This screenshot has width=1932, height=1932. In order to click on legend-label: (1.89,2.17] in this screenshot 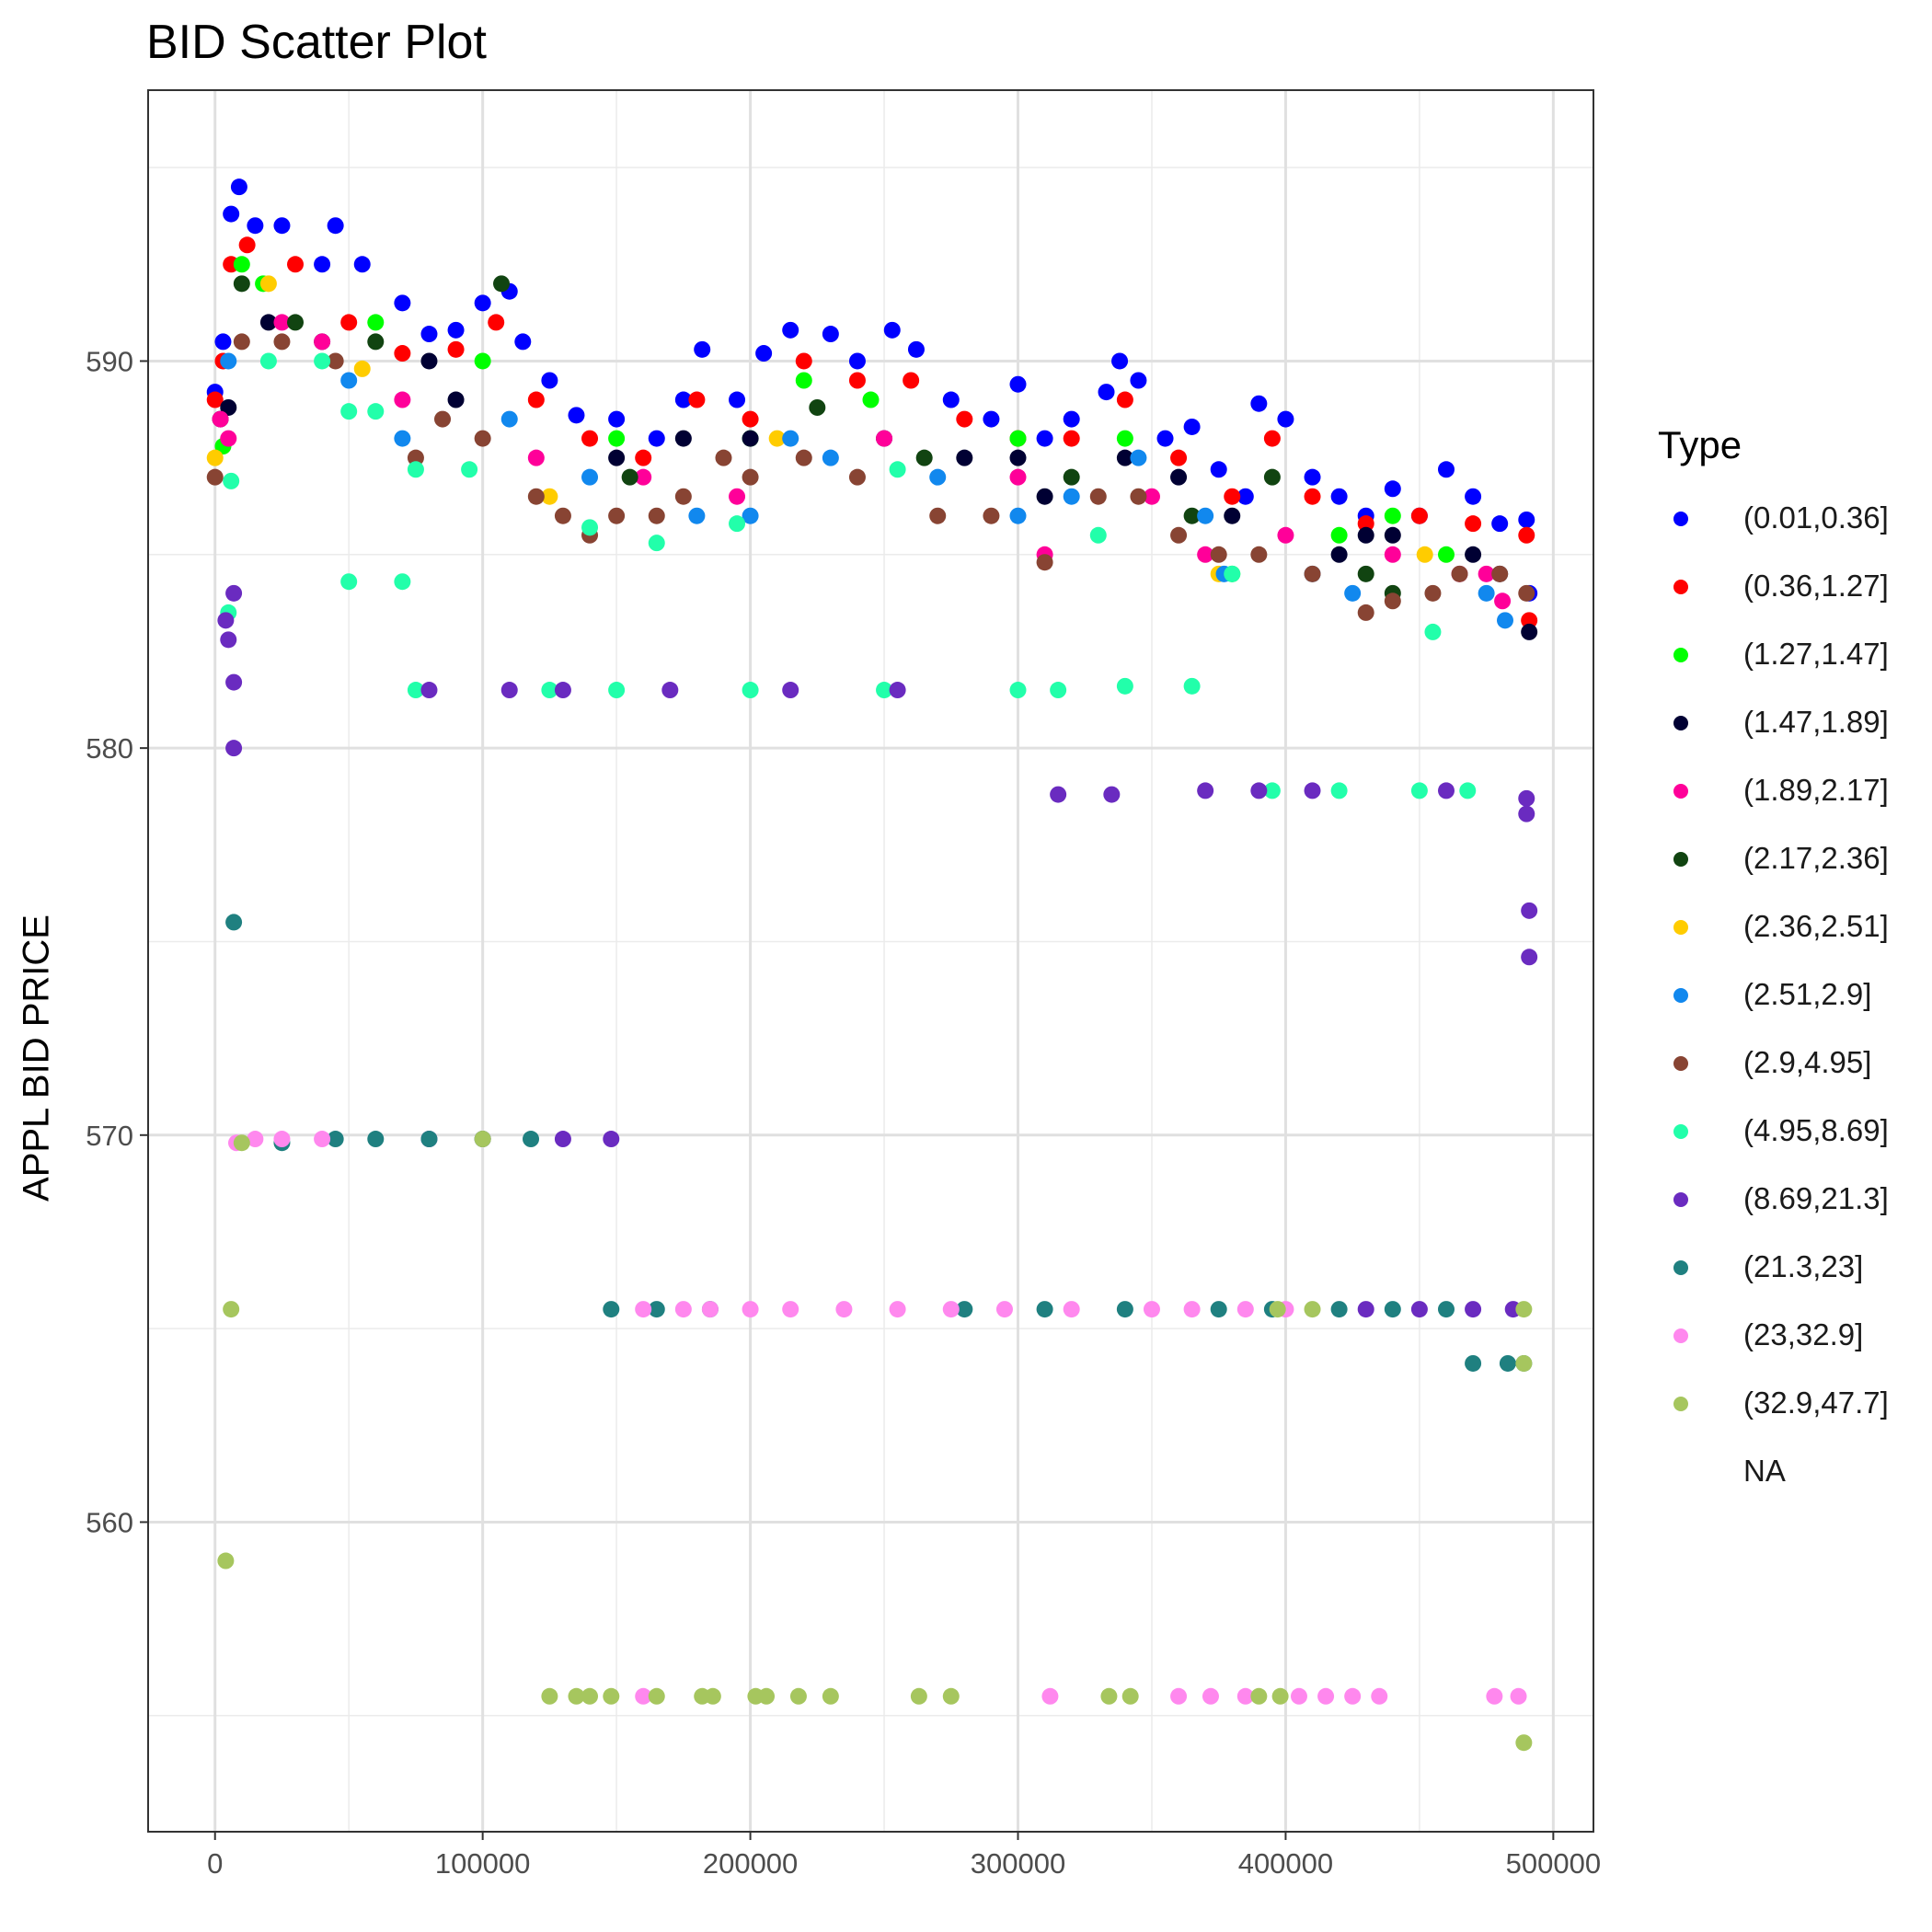, I will do `click(1816, 790)`.